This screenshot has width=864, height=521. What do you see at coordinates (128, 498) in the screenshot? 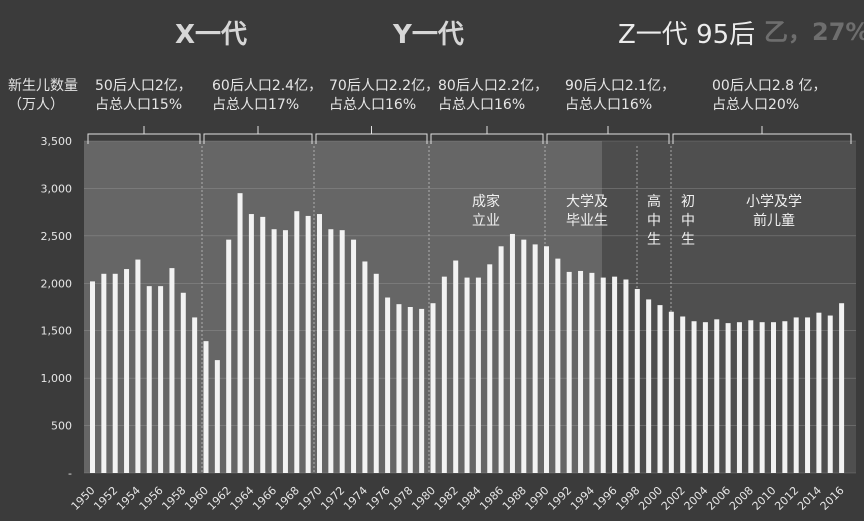
I see `x-tick-label: 1954` at bounding box center [128, 498].